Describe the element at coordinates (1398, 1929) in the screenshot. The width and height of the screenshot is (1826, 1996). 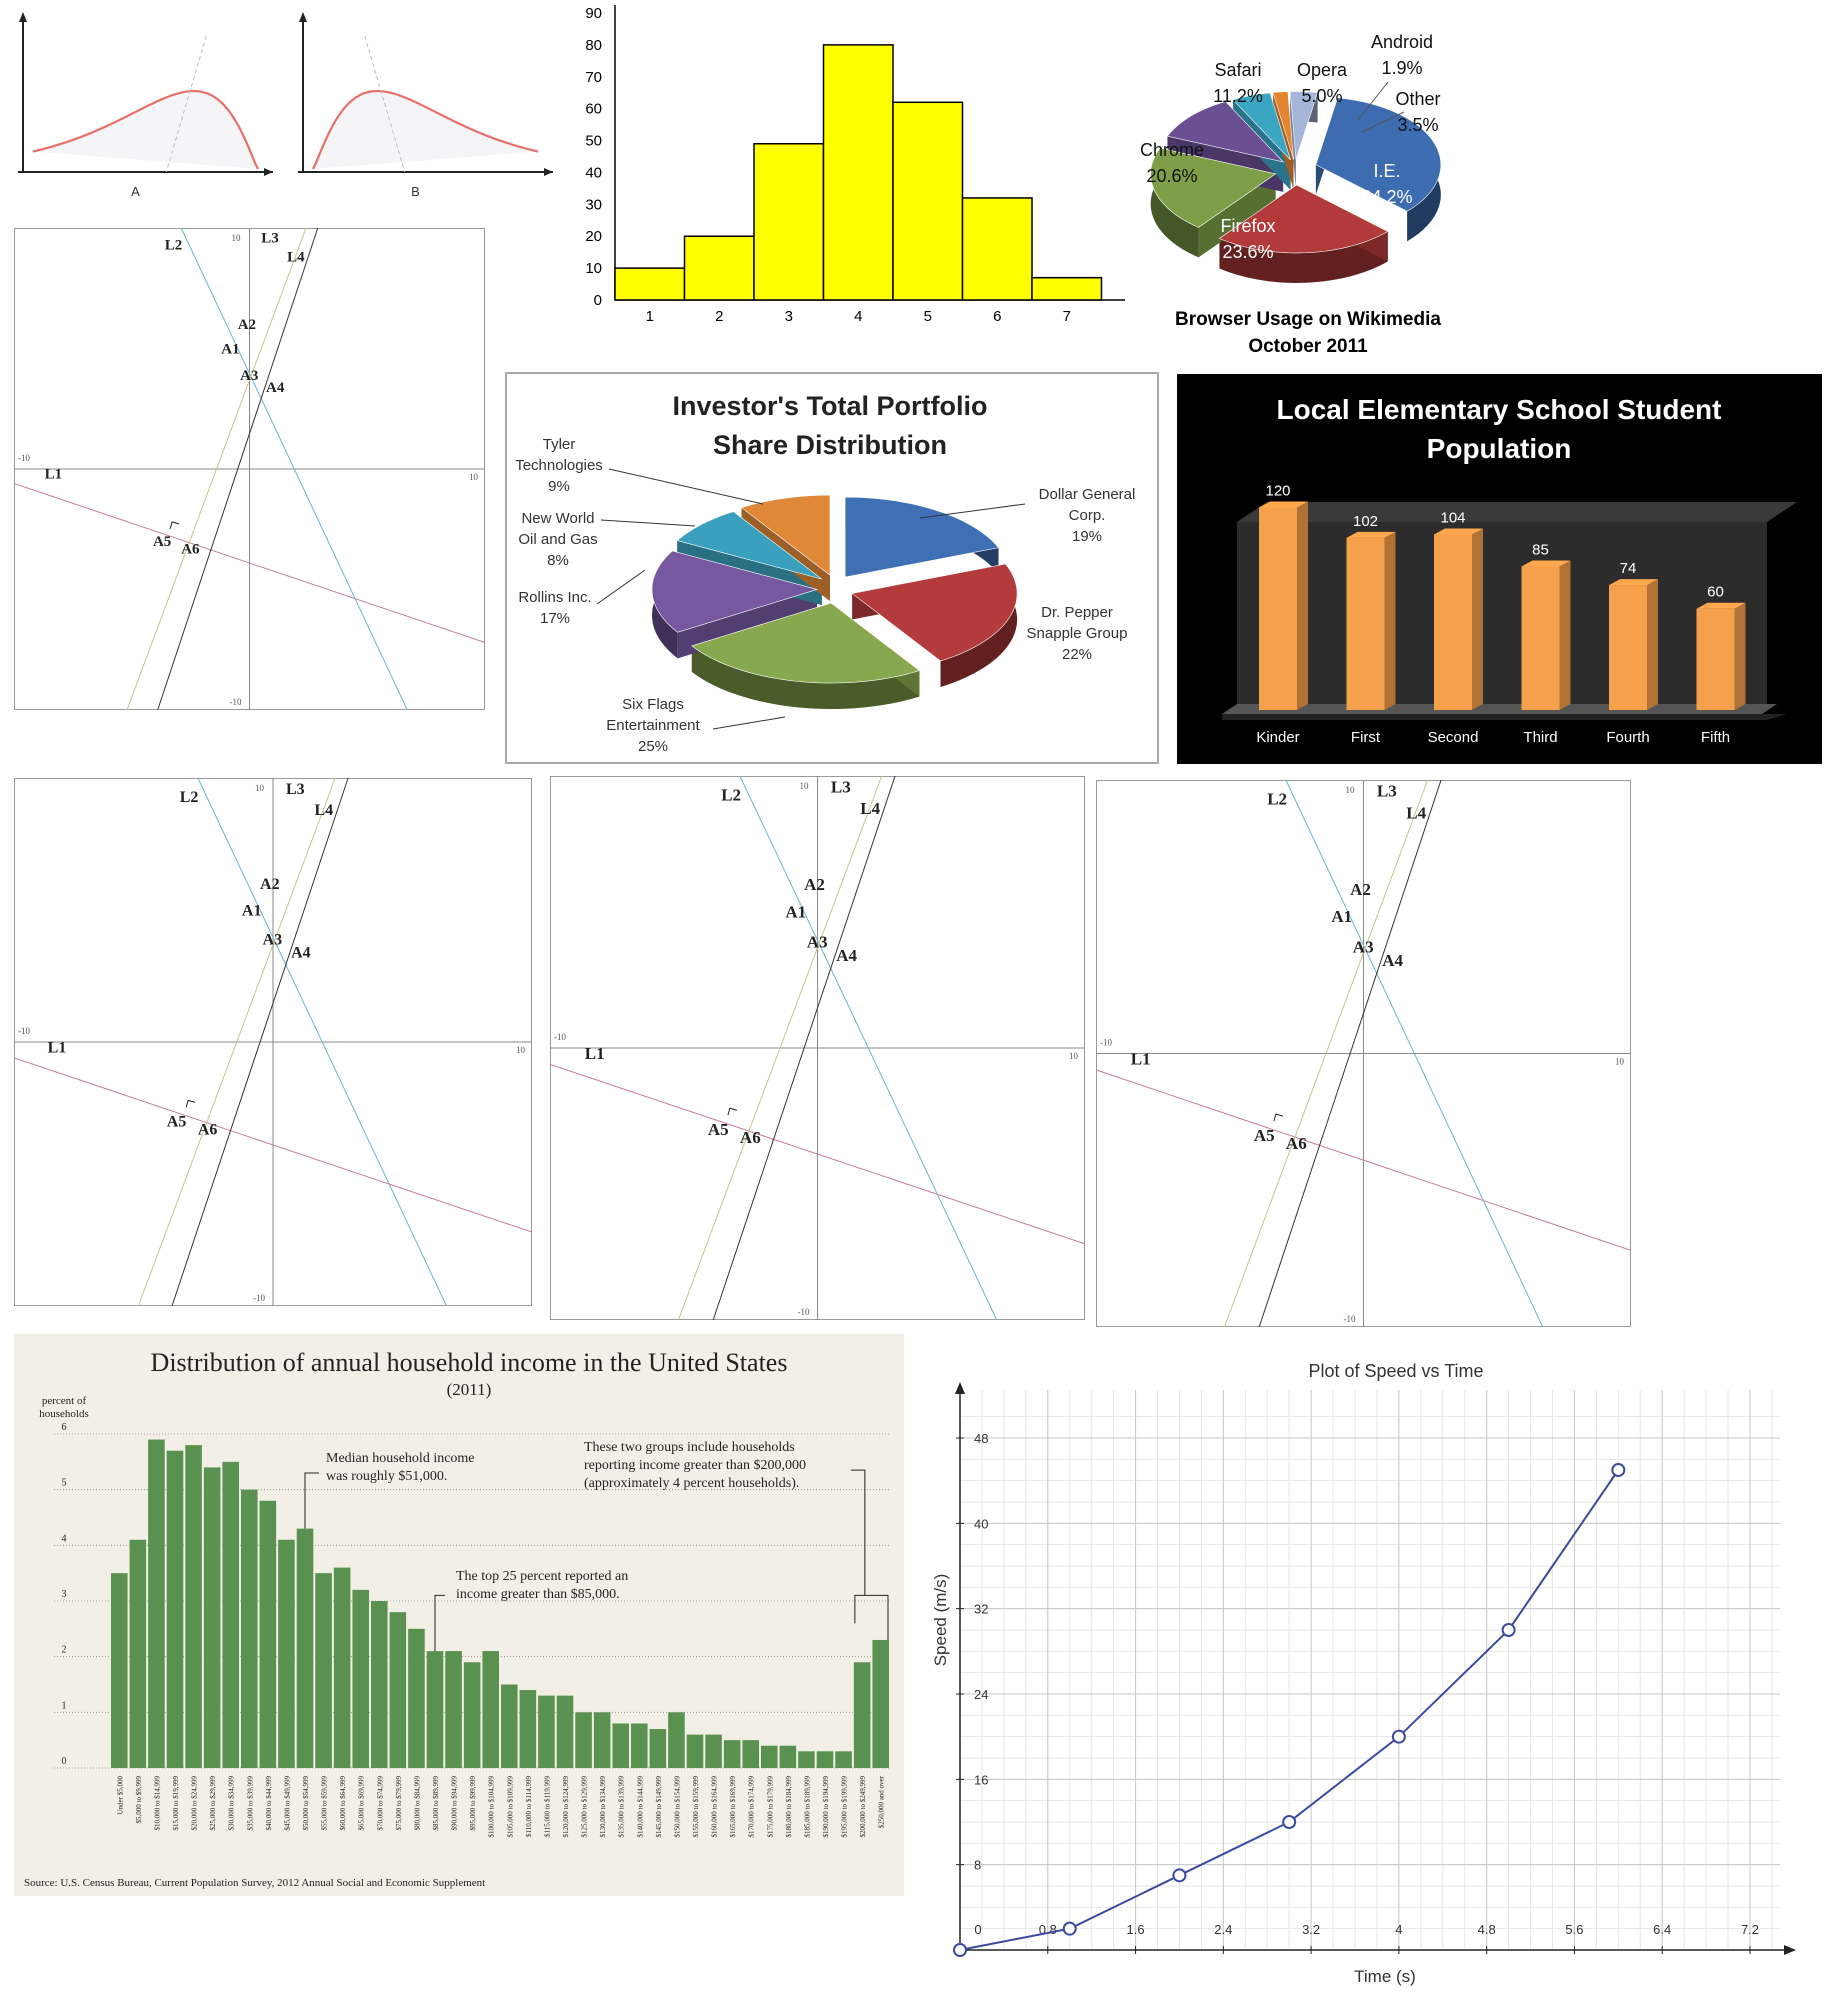
I see `speed-xtick: 4` at that location.